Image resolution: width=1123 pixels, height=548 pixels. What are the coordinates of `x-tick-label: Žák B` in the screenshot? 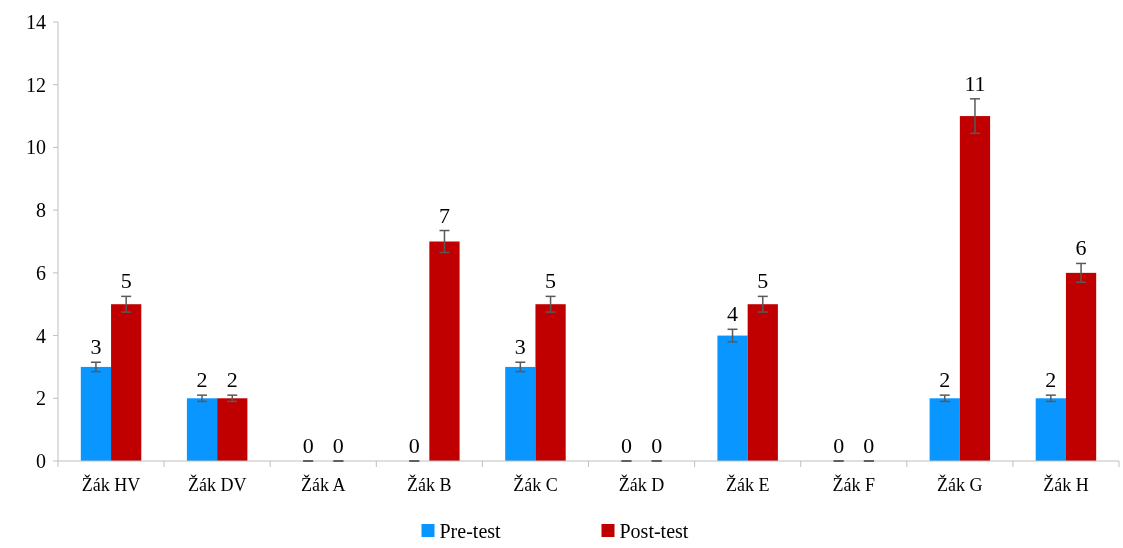 It's located at (429, 484).